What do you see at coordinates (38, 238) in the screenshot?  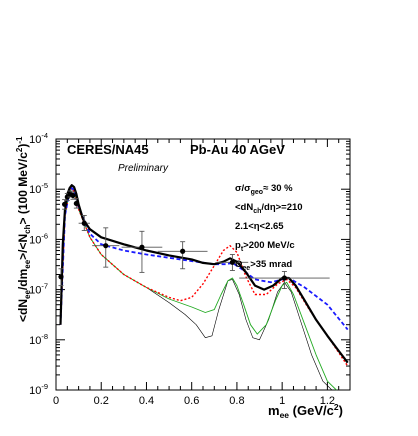 I see `y-tick-label: 10⁻⁶` at bounding box center [38, 238].